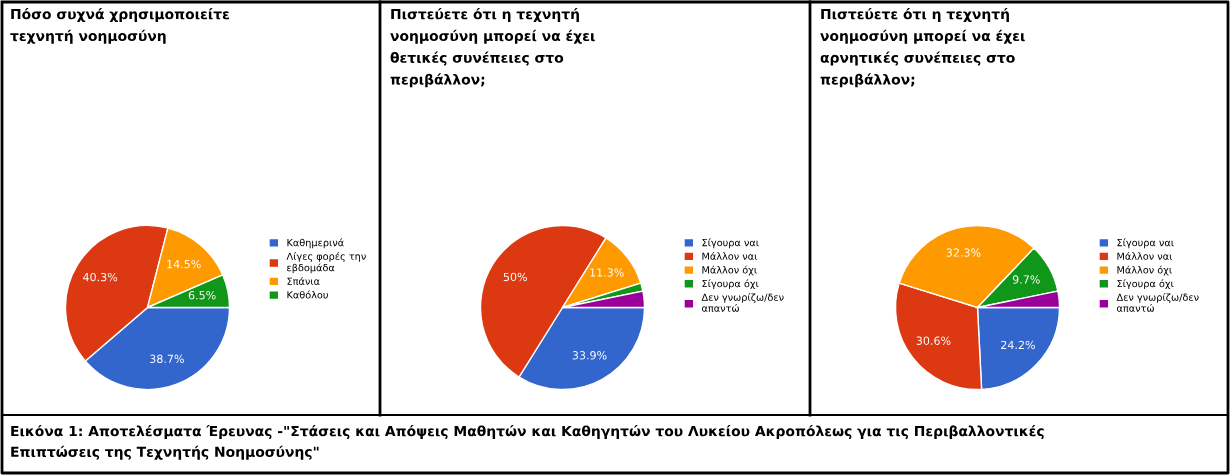 The width and height of the screenshot is (1230, 475). Describe the element at coordinates (303, 281) in the screenshot. I see `legend-label: Σπάνια` at that location.